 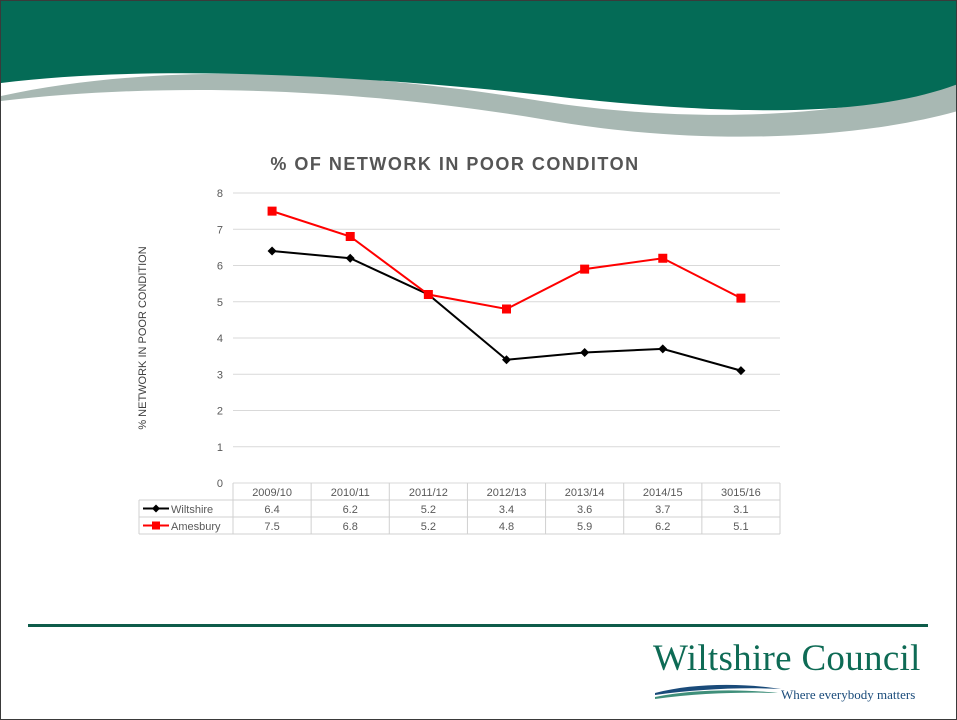 What do you see at coordinates (478, 105) in the screenshot?
I see `header-band-shadow` at bounding box center [478, 105].